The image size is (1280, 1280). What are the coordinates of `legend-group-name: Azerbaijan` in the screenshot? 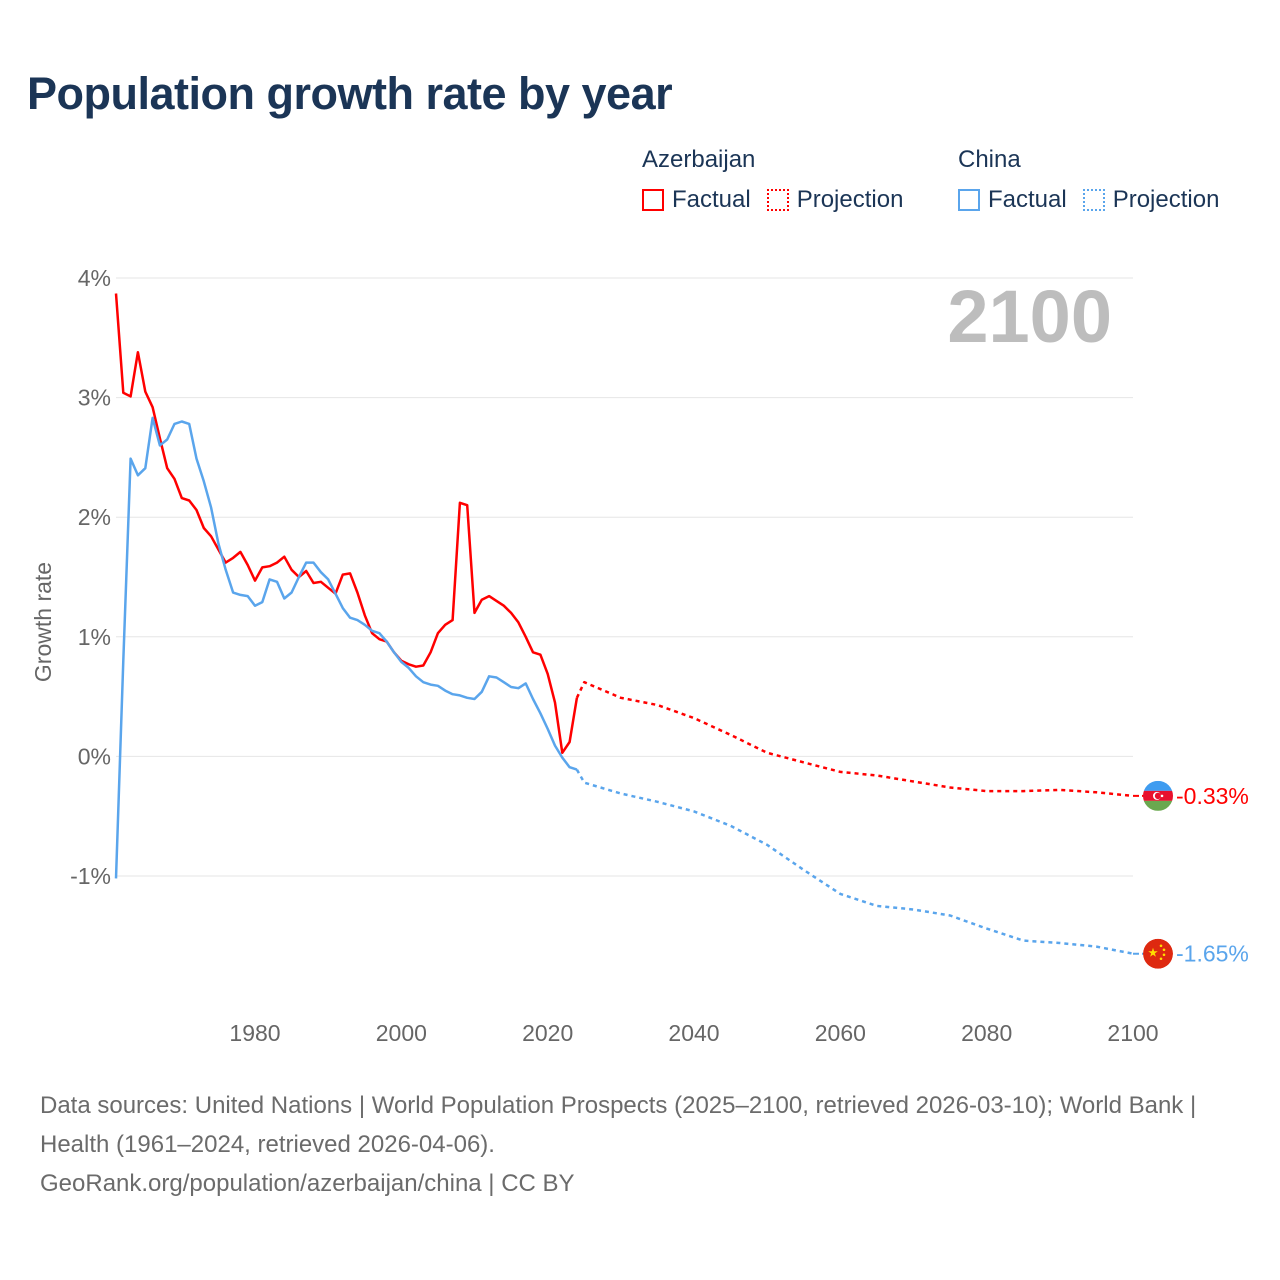 It's located at (699, 159).